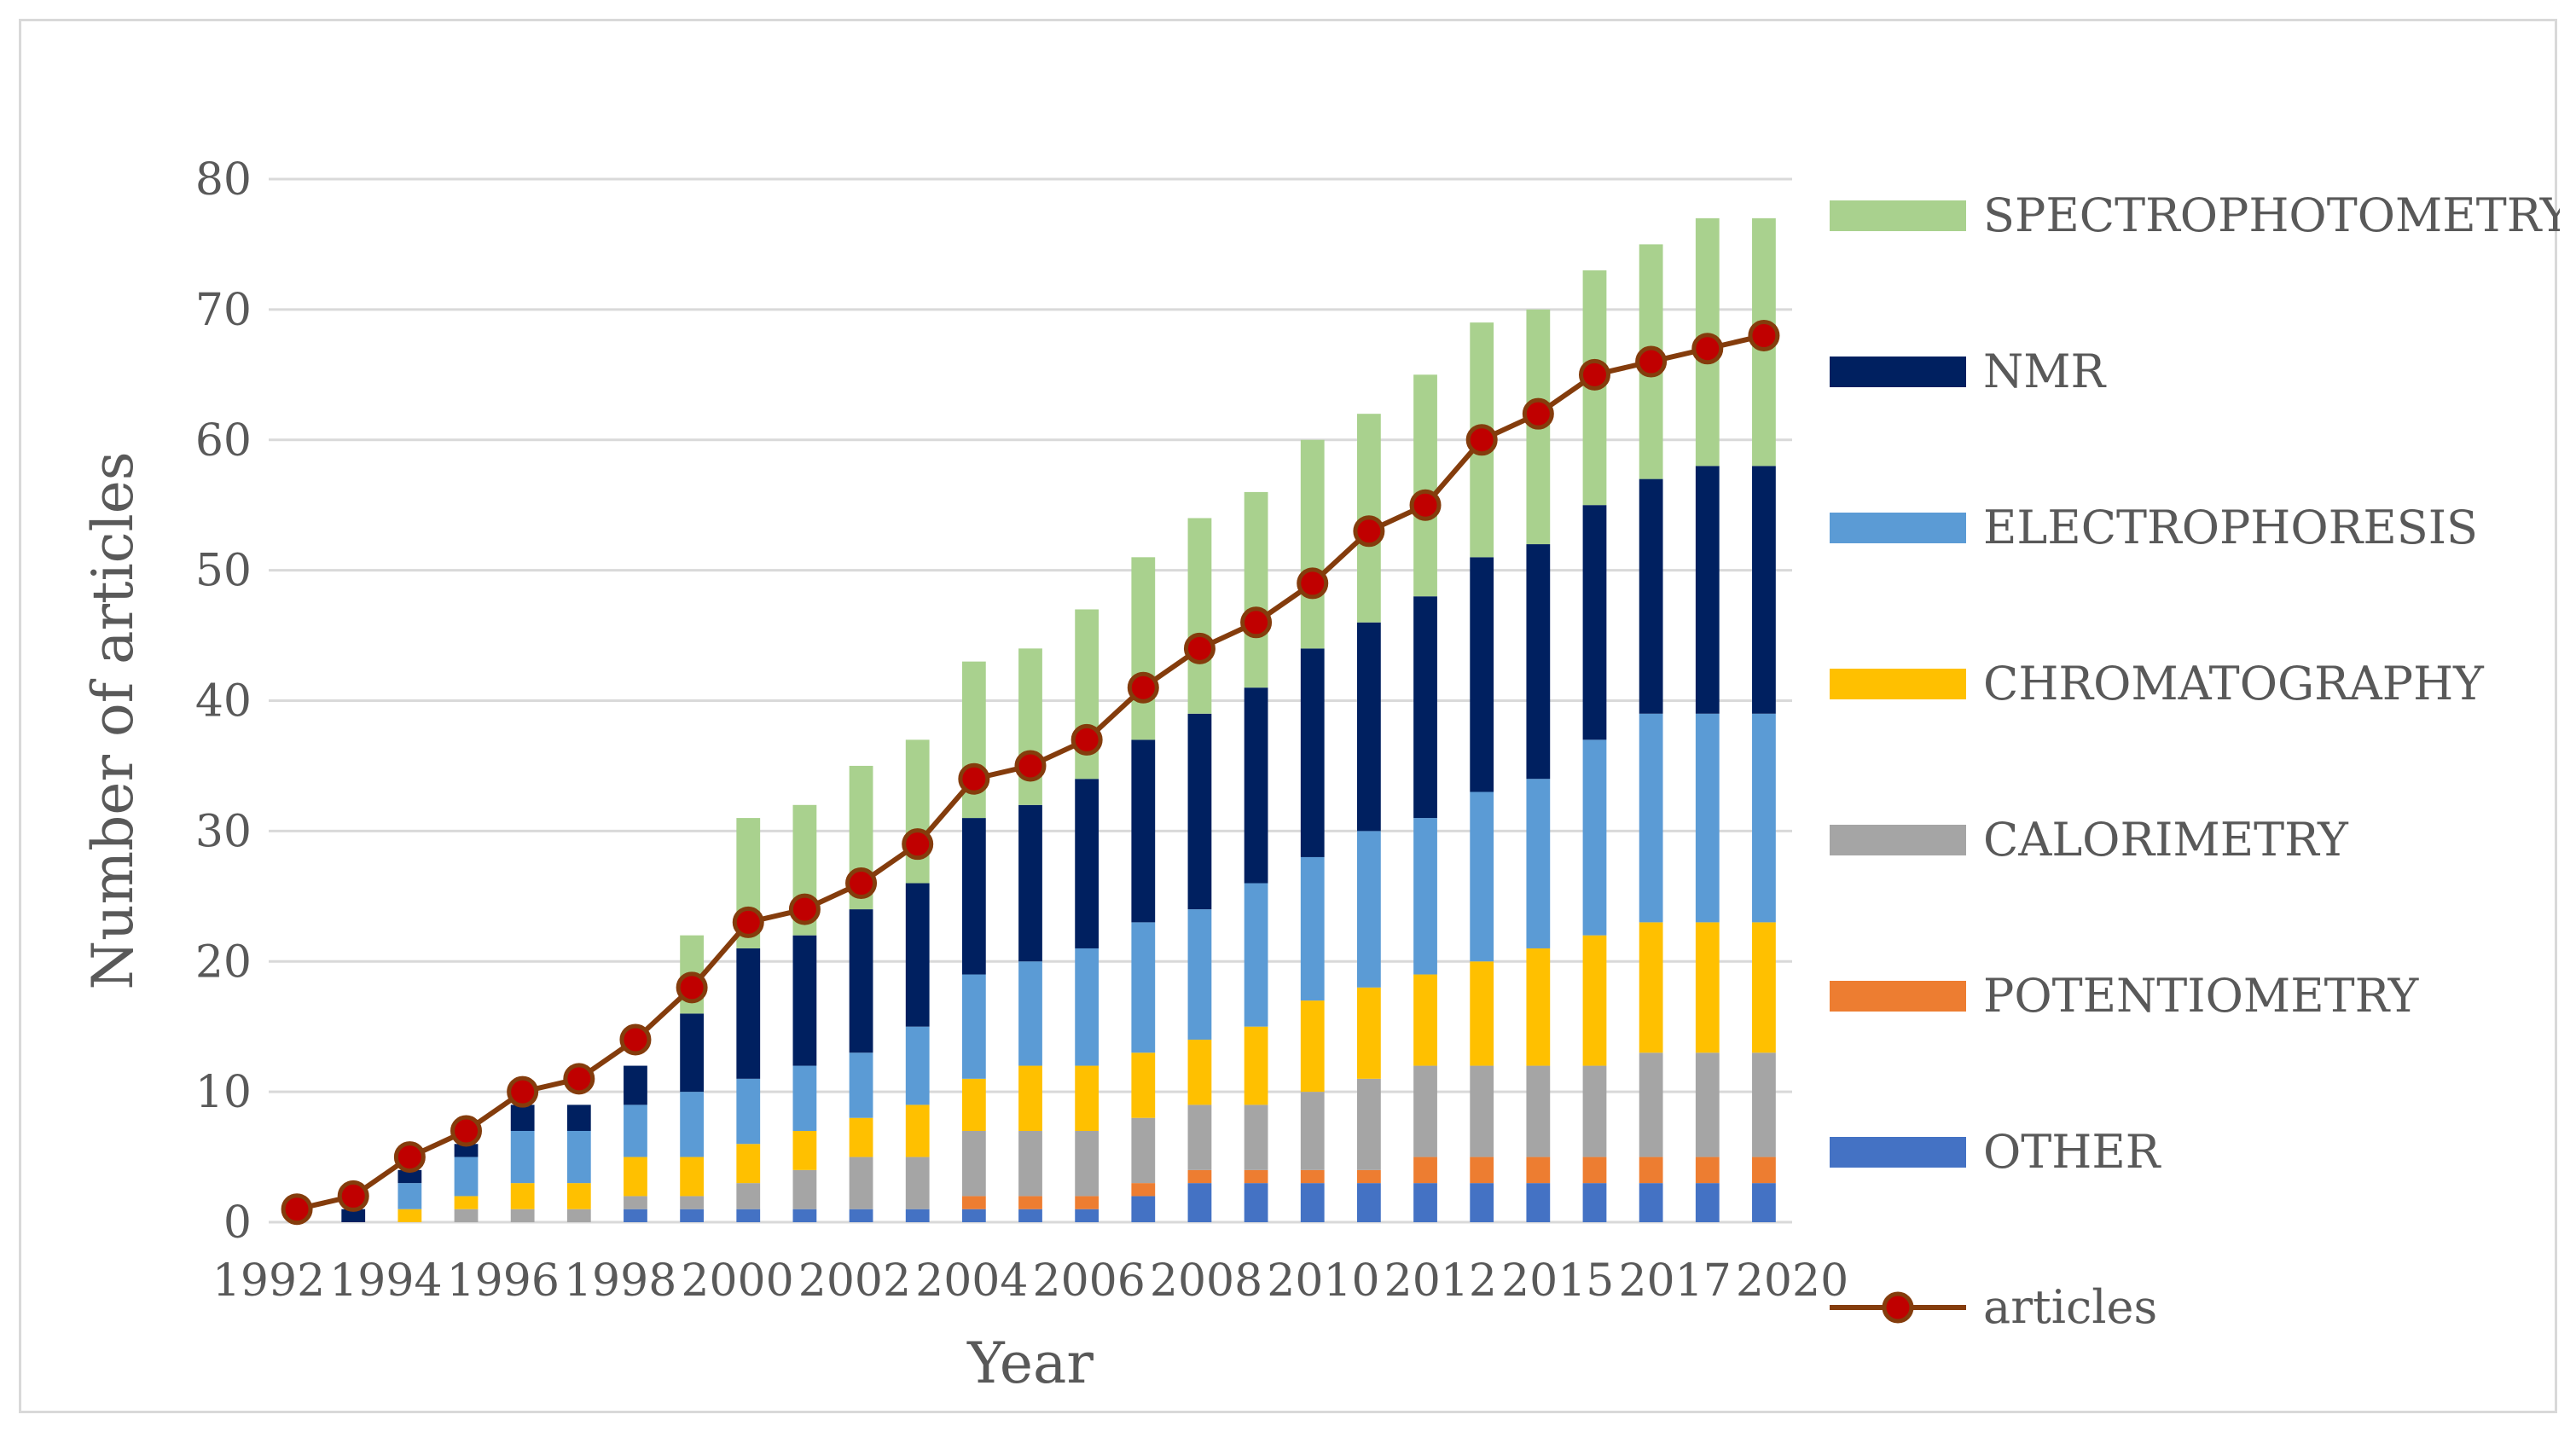 This screenshot has width=2576, height=1432. I want to click on articles-point-2000, so click(748, 922).